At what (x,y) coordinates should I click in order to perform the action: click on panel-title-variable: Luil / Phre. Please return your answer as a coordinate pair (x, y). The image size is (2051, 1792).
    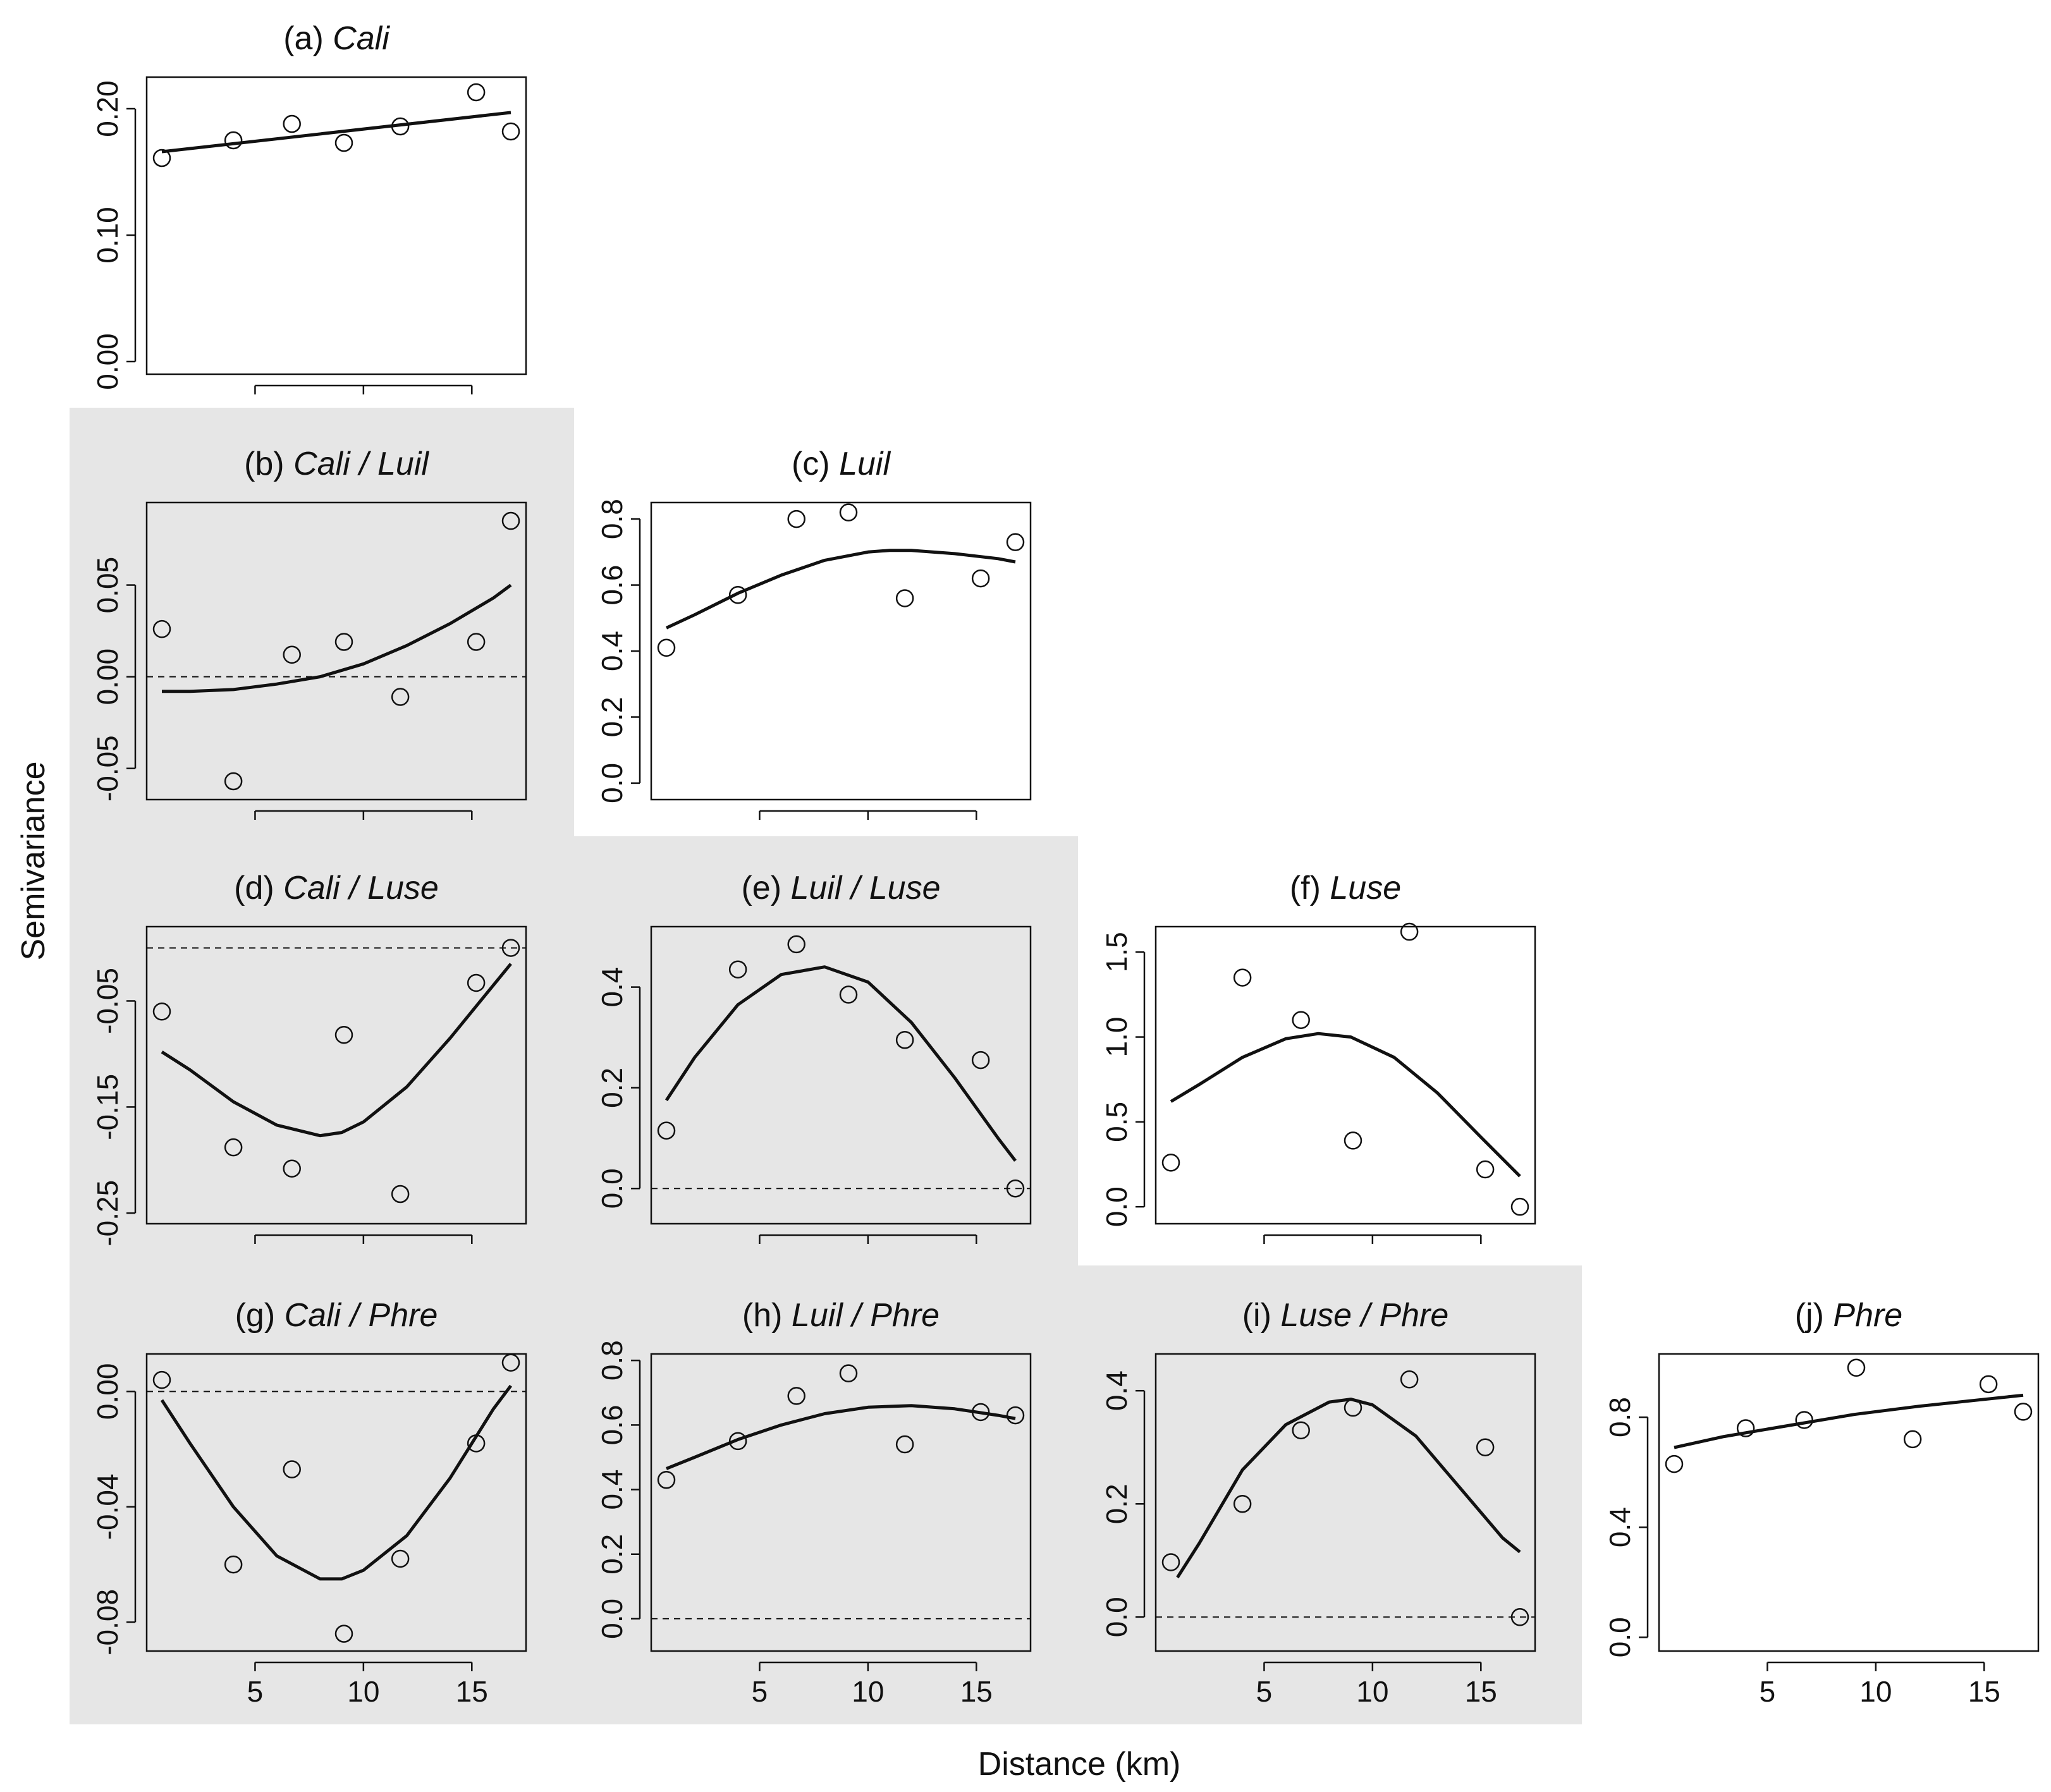
    Looking at the image, I should click on (866, 1315).